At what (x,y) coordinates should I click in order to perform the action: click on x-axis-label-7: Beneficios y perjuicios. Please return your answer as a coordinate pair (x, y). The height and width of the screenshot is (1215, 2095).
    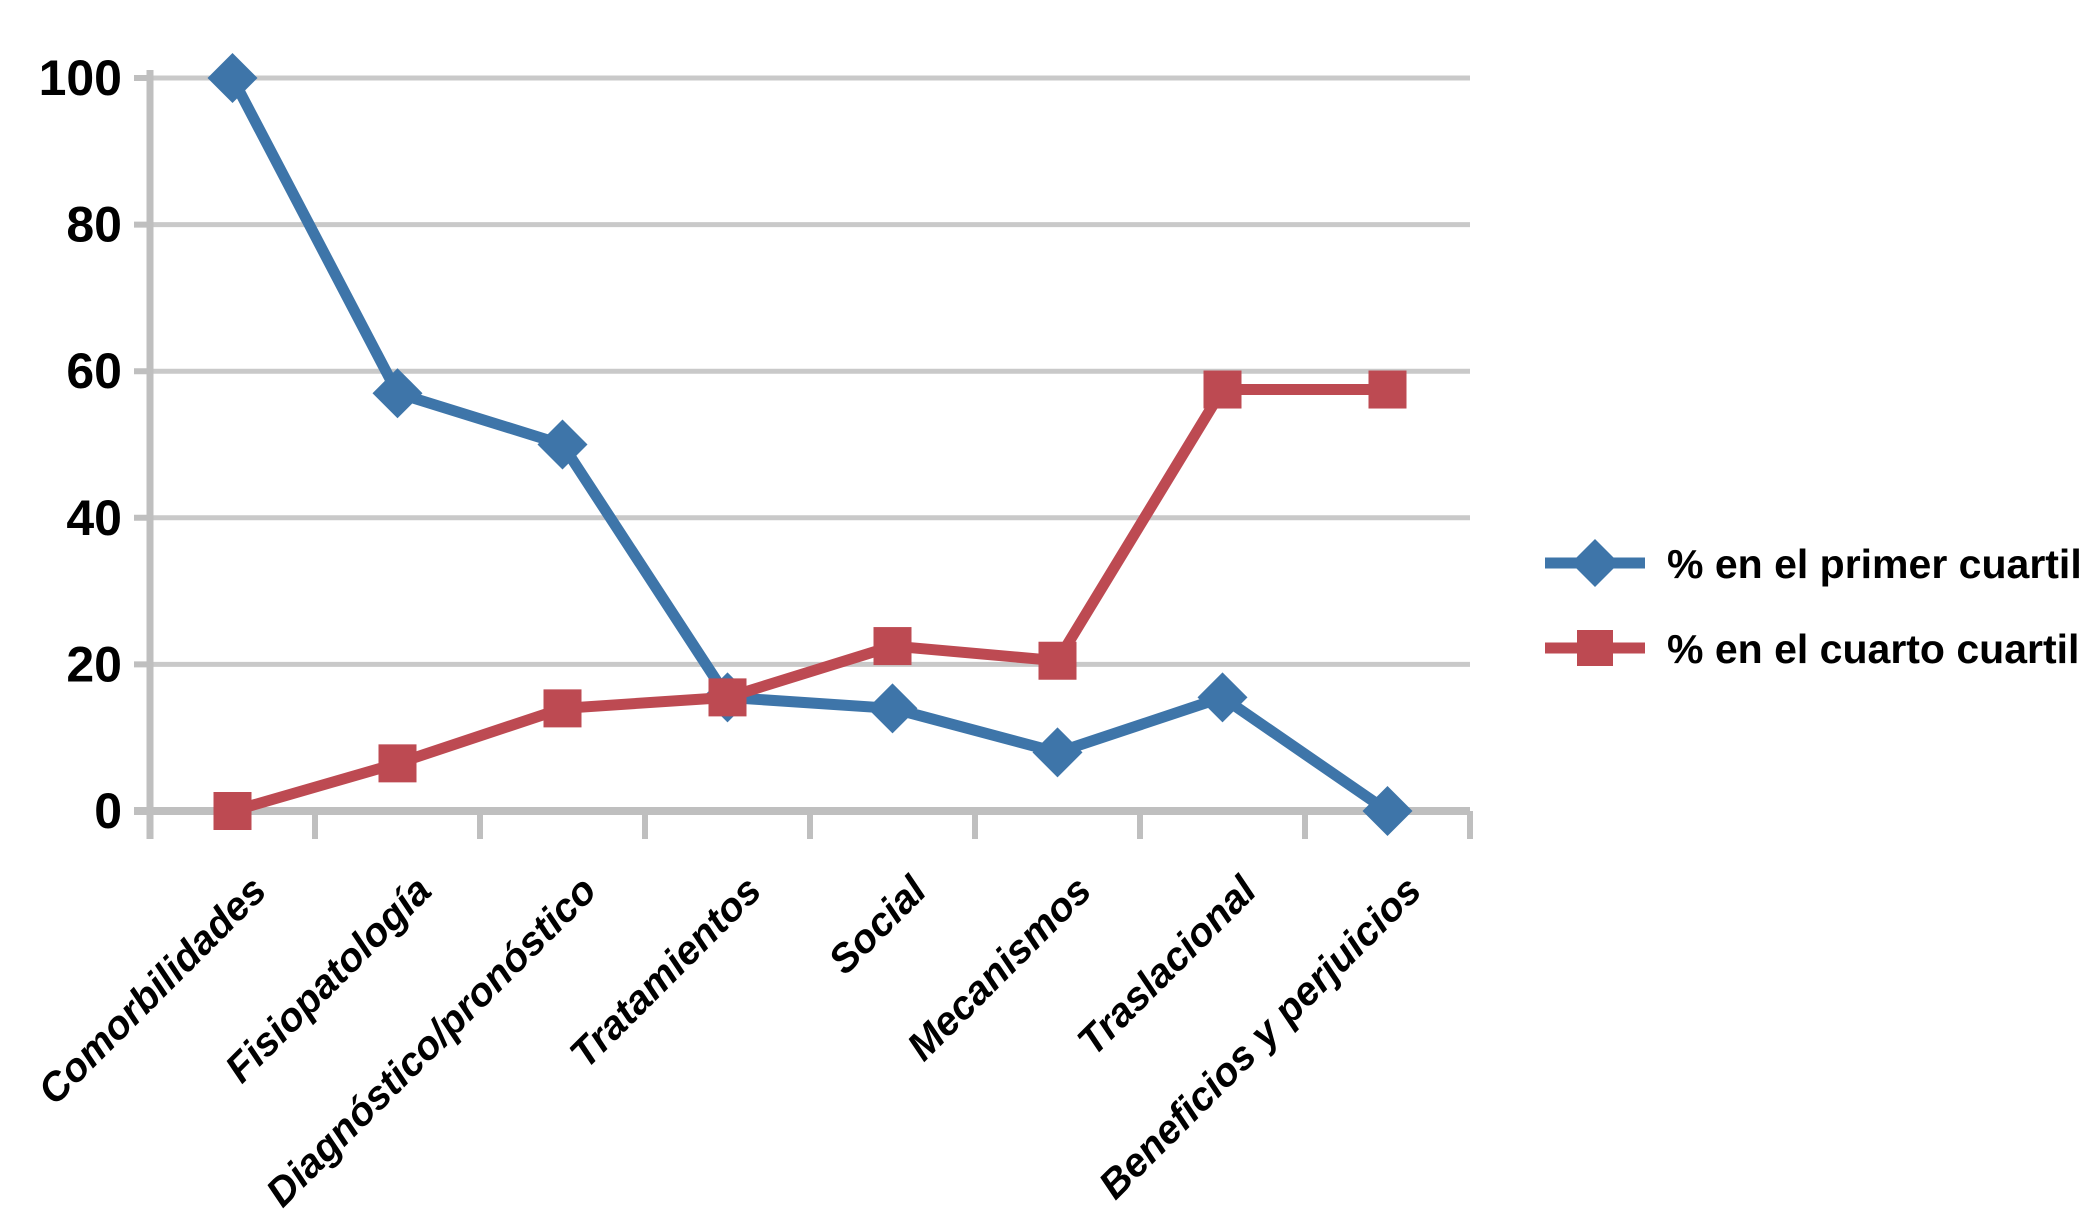
    Looking at the image, I should click on (1260, 1037).